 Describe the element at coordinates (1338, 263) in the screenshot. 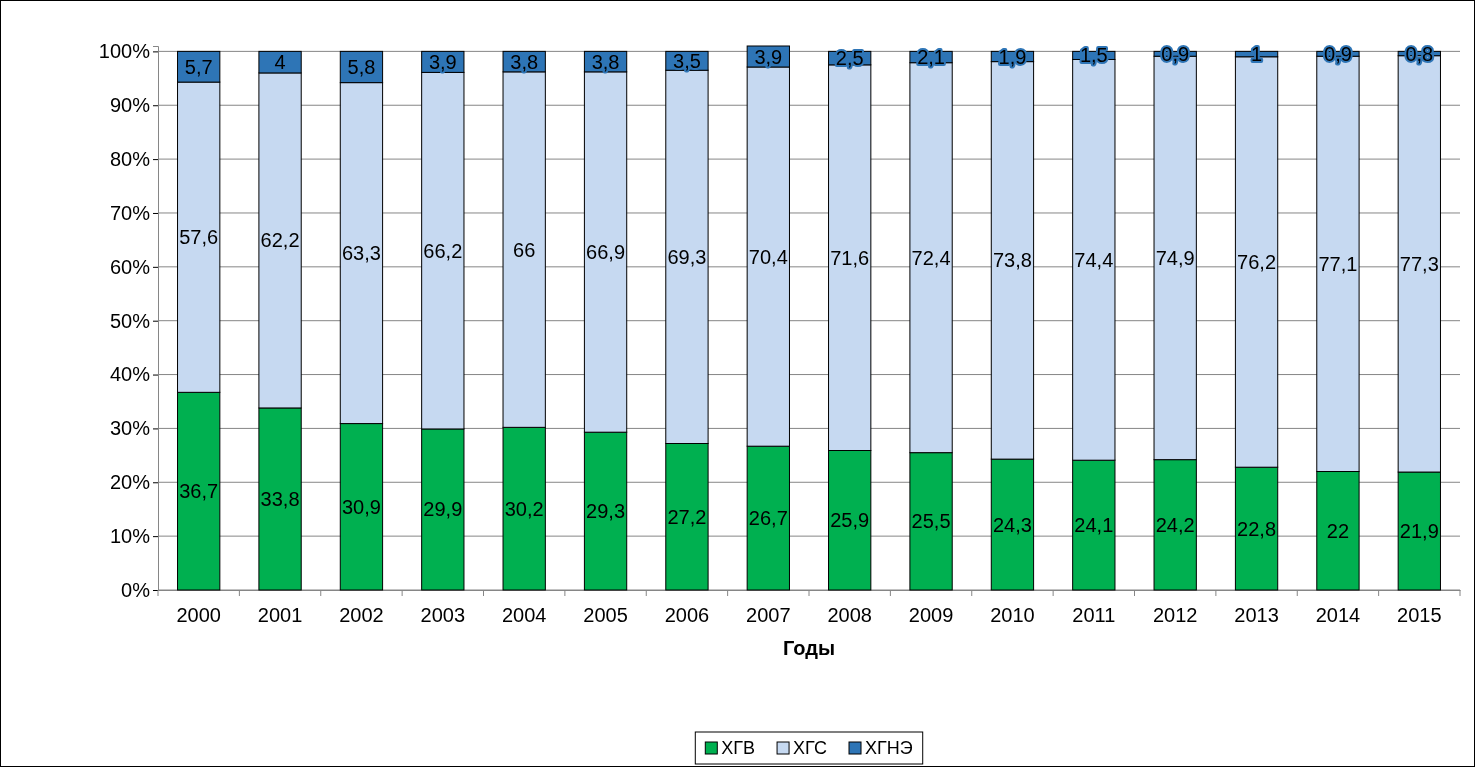

I see `data-label: 77,1` at that location.